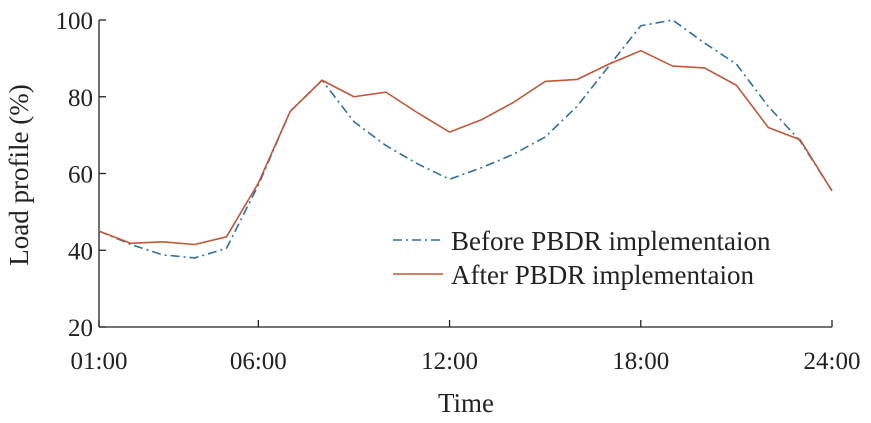 The width and height of the screenshot is (871, 423). Describe the element at coordinates (449, 361) in the screenshot. I see `x-tick-label: 12:00` at that location.